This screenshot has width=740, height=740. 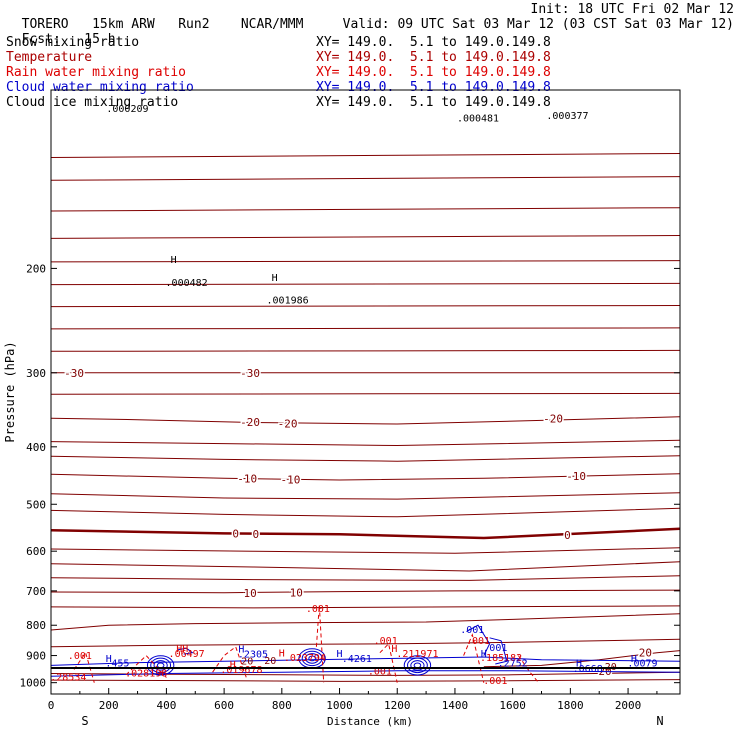 I want to click on field-legend-name-0: Snow mixing ratio, so click(x=73, y=42).